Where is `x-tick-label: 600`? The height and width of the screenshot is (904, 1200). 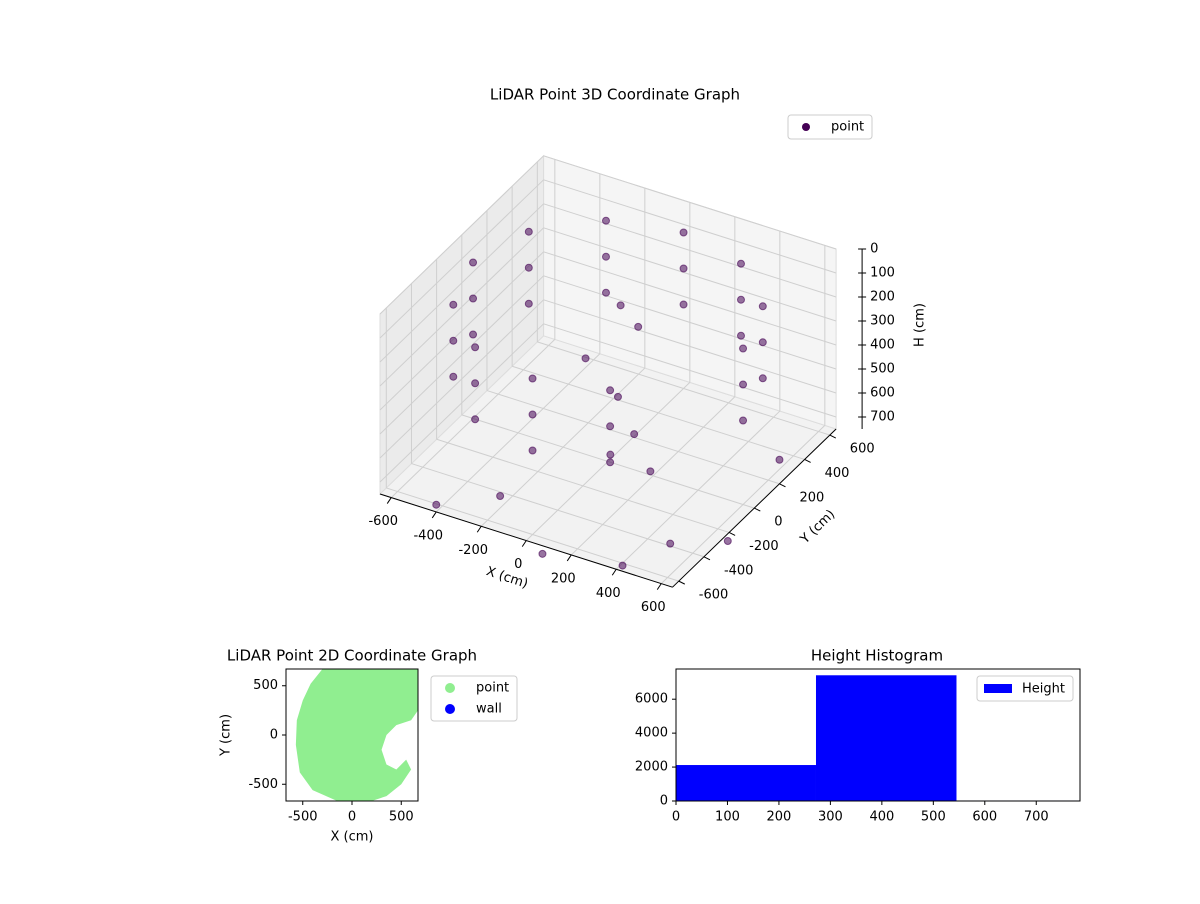 x-tick-label: 600 is located at coordinates (984, 817).